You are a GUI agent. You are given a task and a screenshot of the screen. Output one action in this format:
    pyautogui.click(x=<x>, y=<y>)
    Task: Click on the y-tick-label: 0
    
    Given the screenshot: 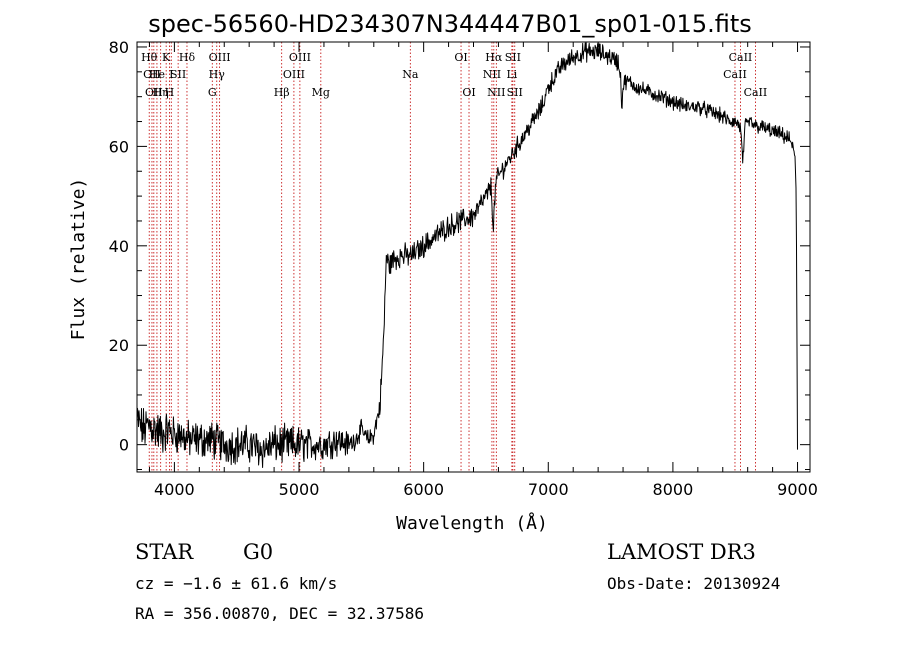 What is the action you would take?
    pyautogui.click(x=124, y=445)
    